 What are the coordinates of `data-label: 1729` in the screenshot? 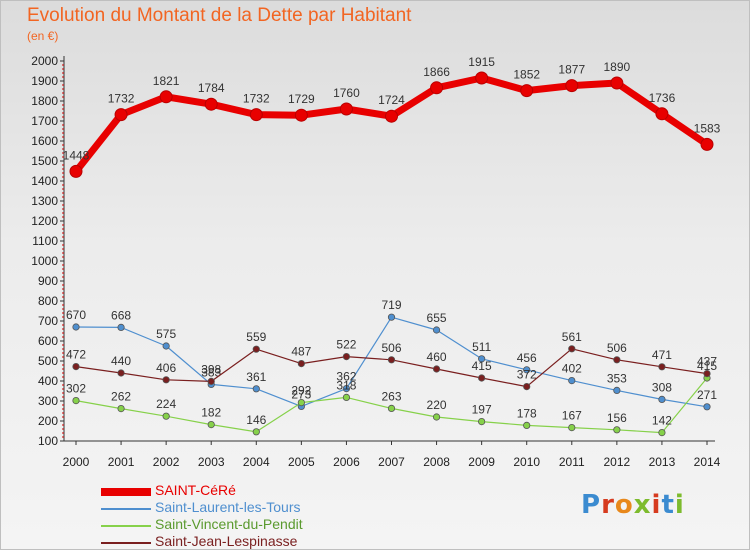 It's located at (301, 99).